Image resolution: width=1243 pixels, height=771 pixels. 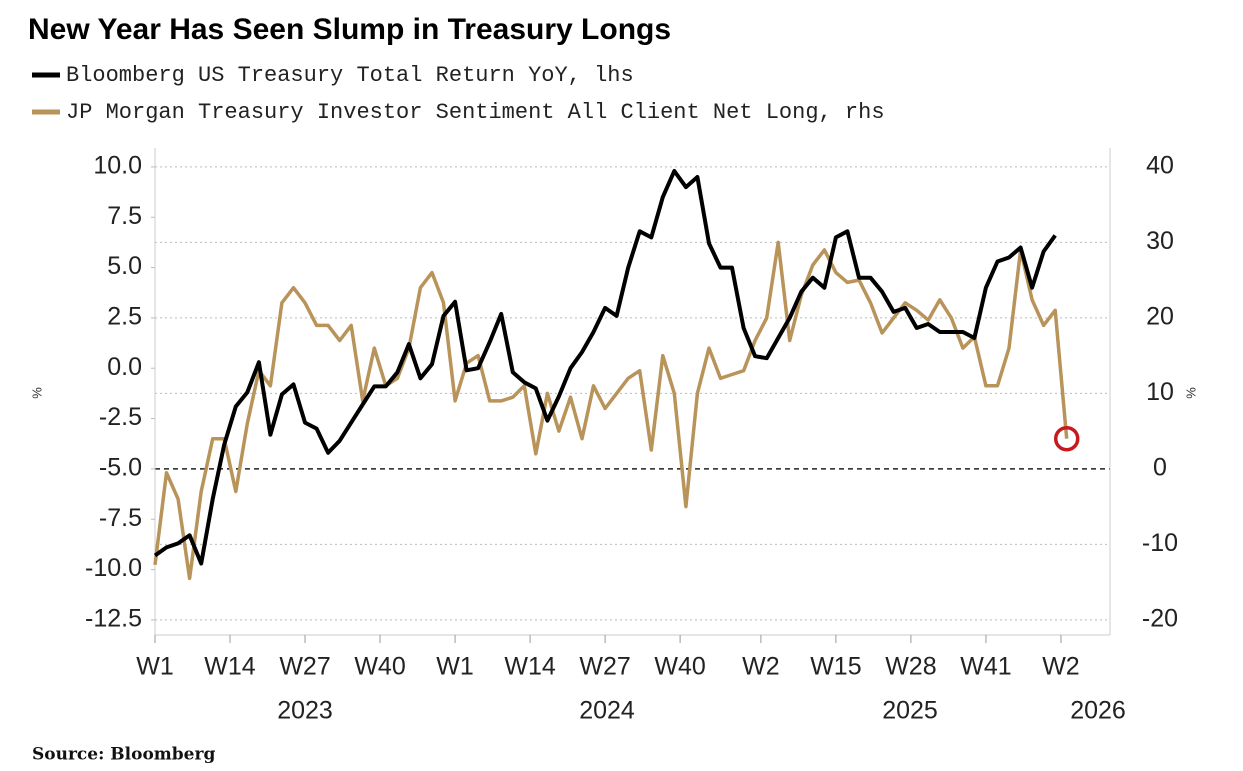 What do you see at coordinates (1098, 711) in the screenshot?
I see `x-group-label: 2026` at bounding box center [1098, 711].